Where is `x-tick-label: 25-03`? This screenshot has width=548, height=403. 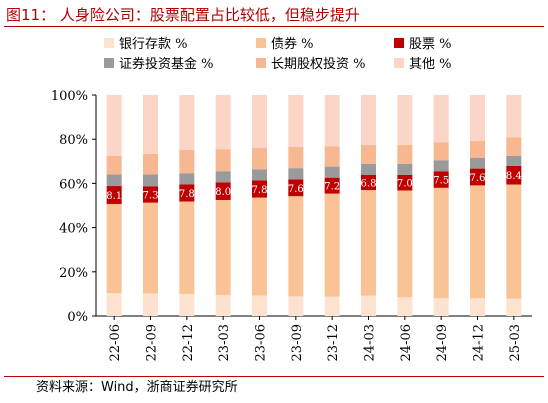
x-tick-label: 25-03 is located at coordinates (515, 342).